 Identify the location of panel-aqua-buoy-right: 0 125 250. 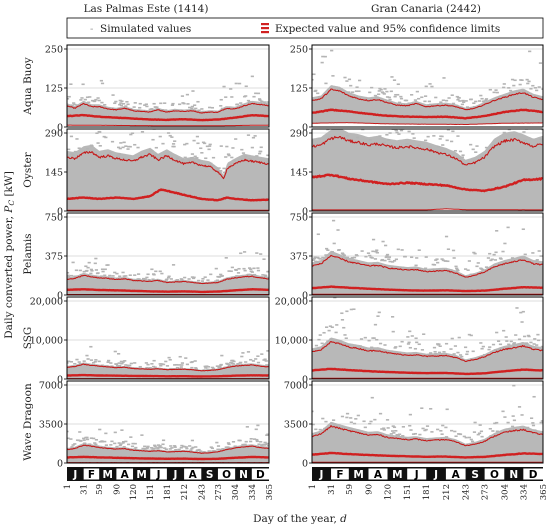
(417, 89).